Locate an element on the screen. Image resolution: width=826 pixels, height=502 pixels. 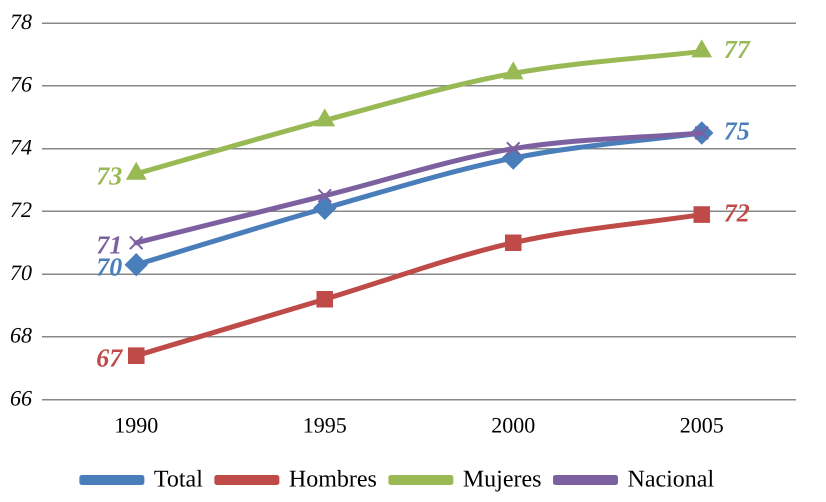
data-label: 77 is located at coordinates (737, 49).